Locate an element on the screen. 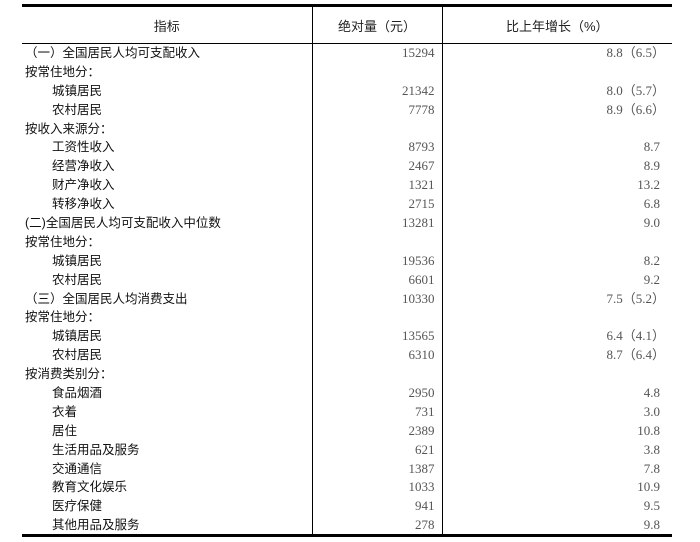  row-value: 6601 is located at coordinates (376, 280).